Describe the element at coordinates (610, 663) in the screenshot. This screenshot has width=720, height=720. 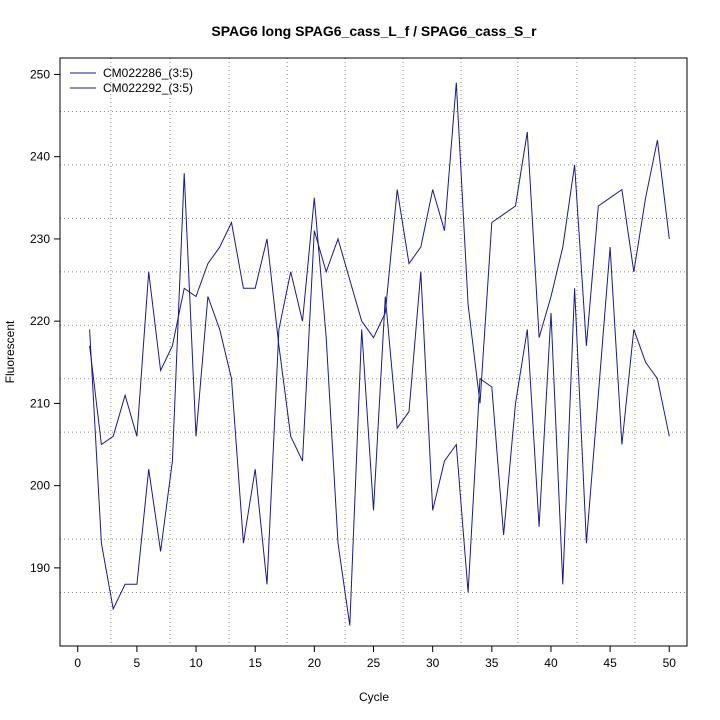
I see `x-tick-label: 45` at that location.